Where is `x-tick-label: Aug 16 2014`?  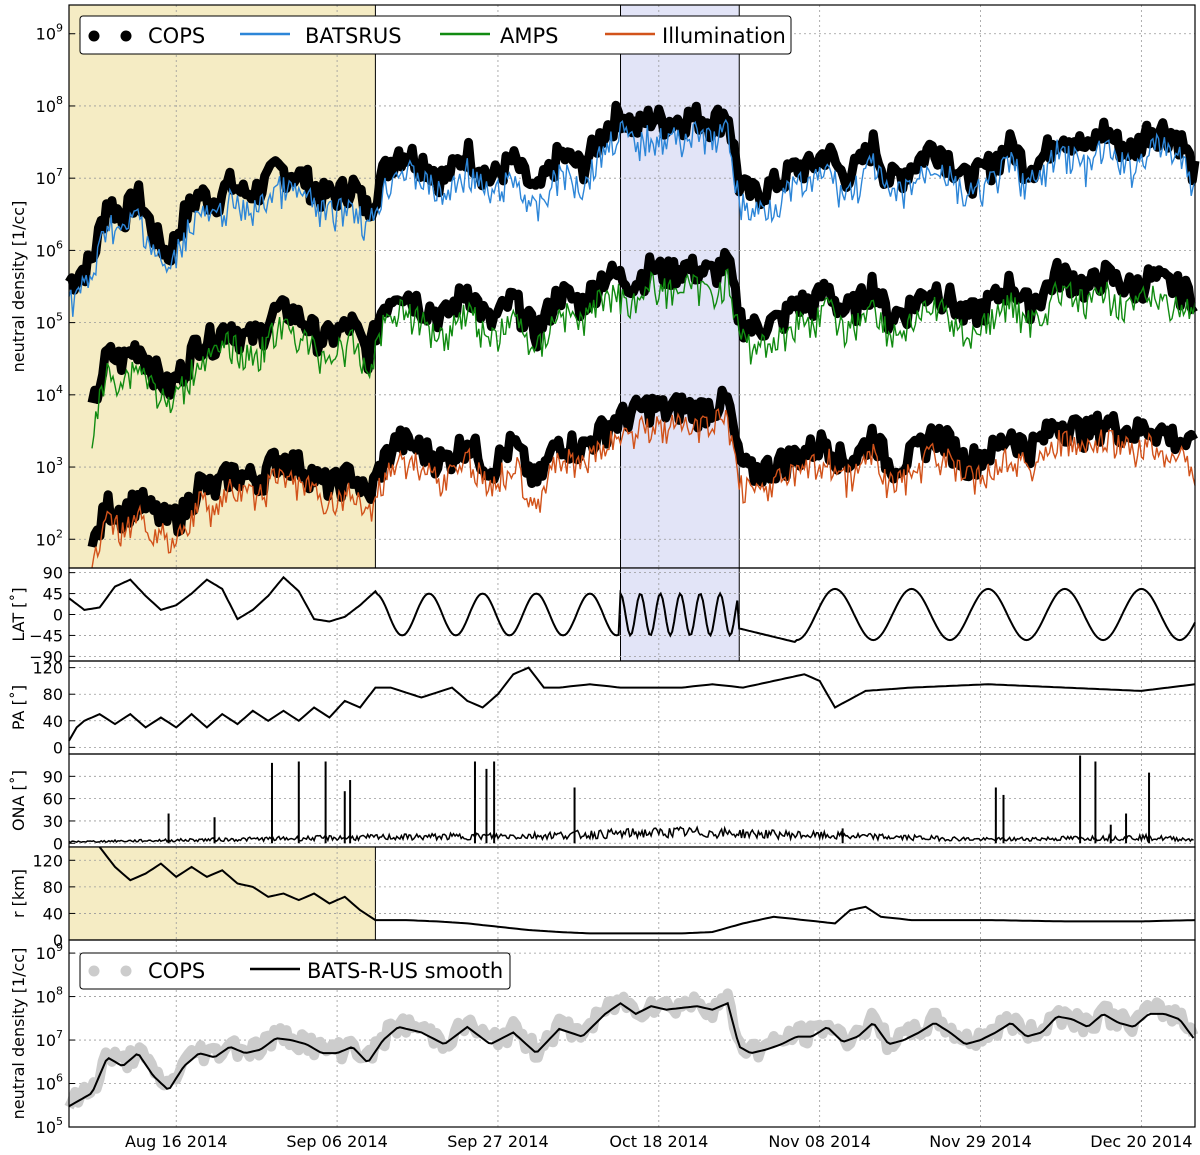 x-tick-label: Aug 16 2014 is located at coordinates (176, 1141).